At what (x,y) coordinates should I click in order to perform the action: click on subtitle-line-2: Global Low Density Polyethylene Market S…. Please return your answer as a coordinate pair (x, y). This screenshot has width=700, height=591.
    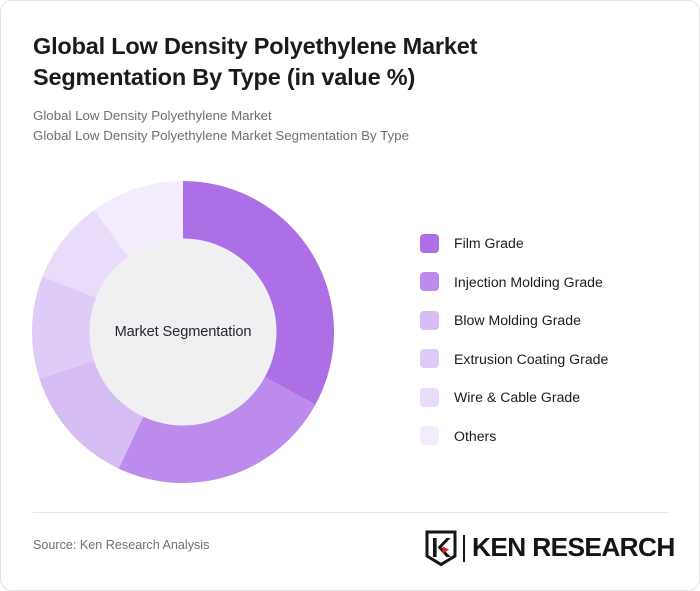
    Looking at the image, I should click on (221, 135).